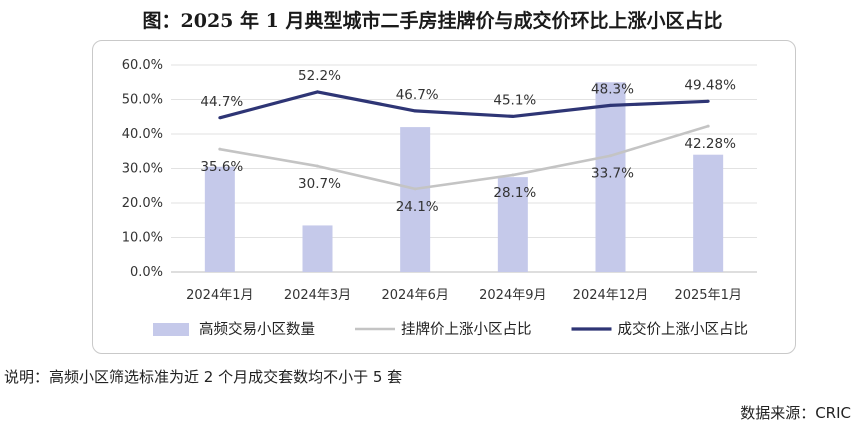 Image resolution: width=865 pixels, height=429 pixels. I want to click on x-tick-label: 2025年1月, so click(707, 295).